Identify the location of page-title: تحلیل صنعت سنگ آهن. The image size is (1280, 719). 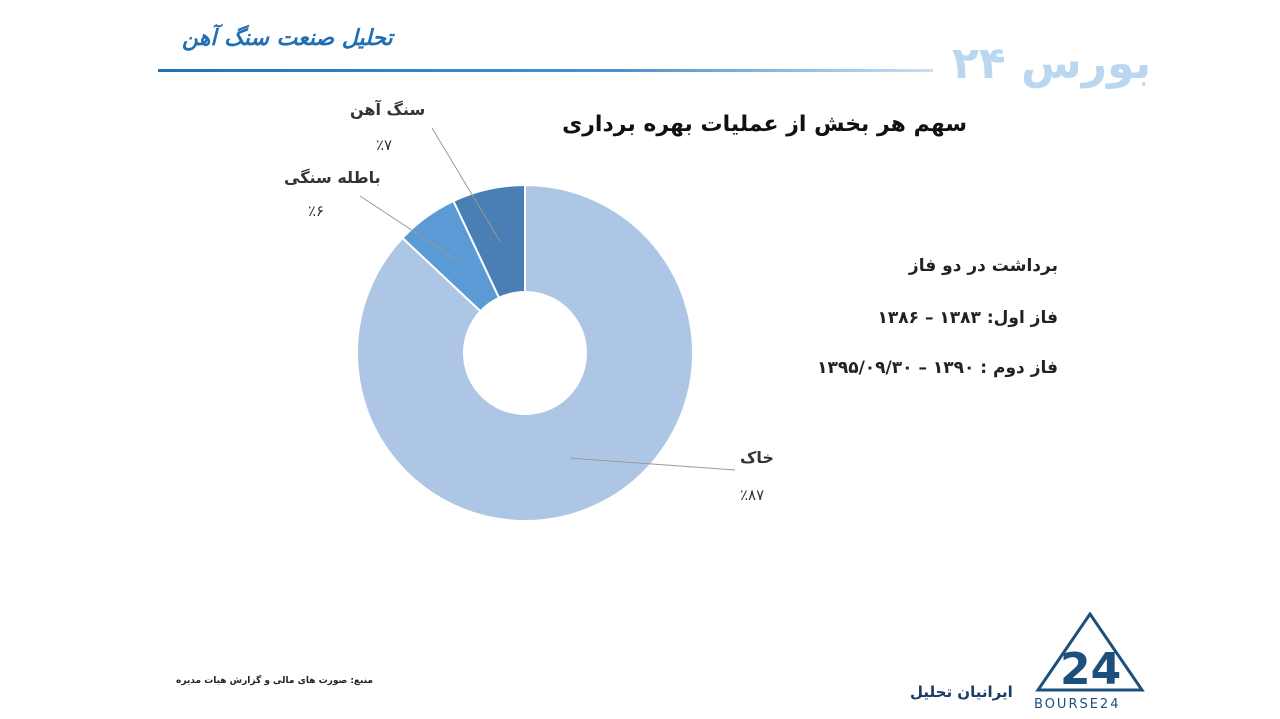
(287, 38).